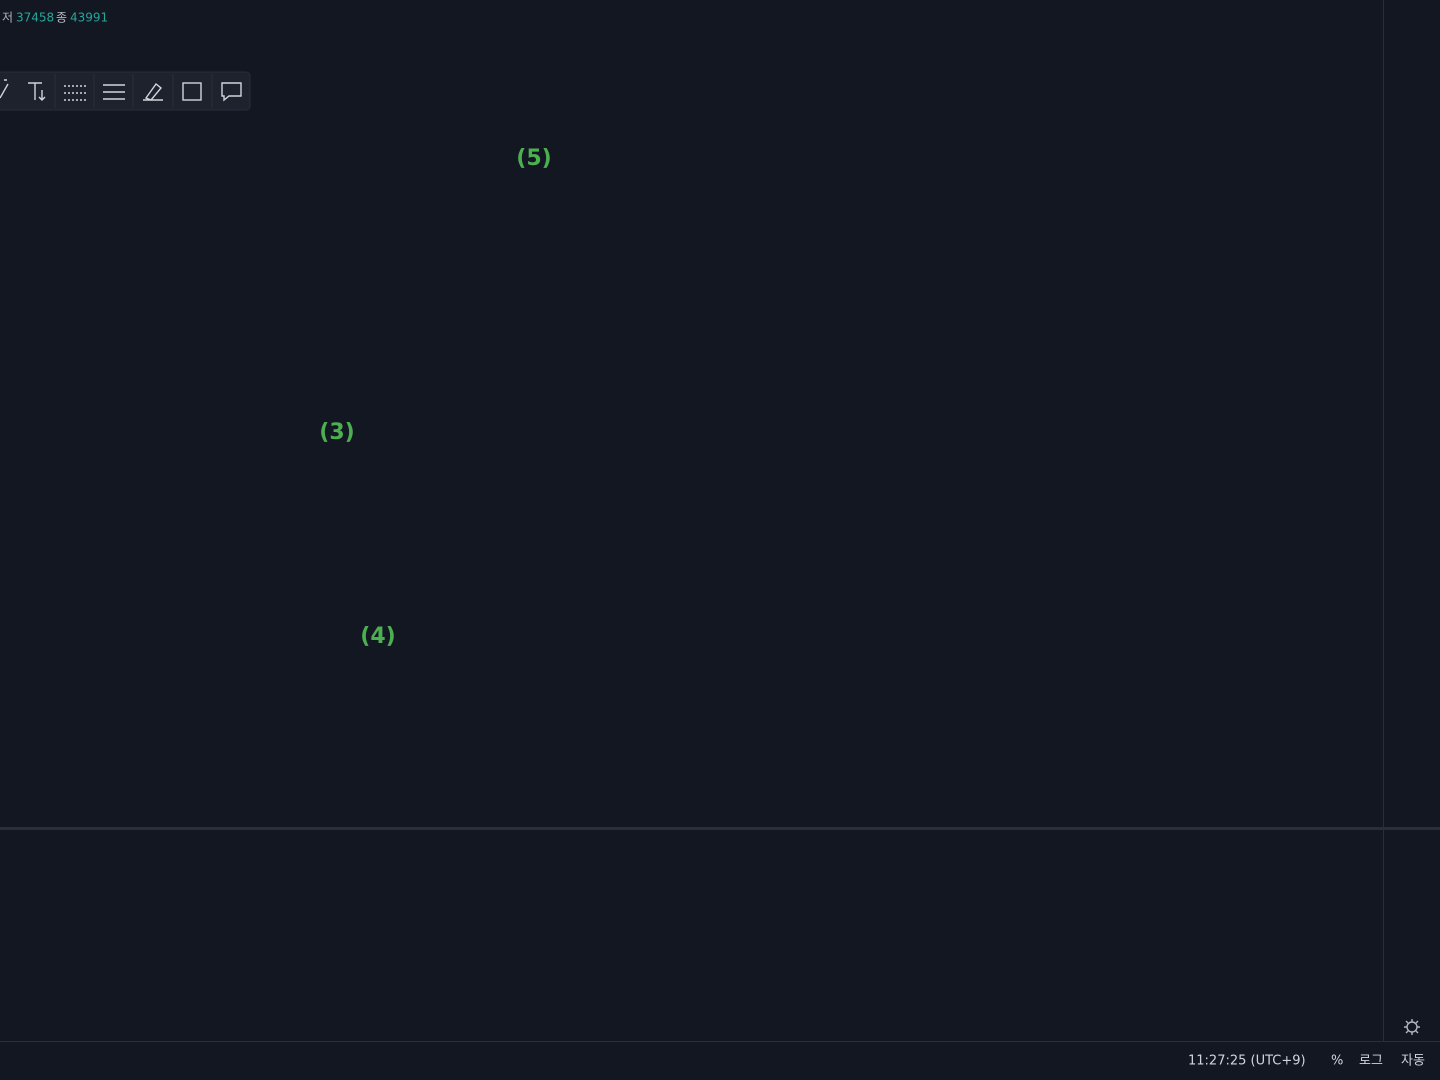 The height and width of the screenshot is (1080, 1440). I want to click on wave-label: (3), so click(336, 432).